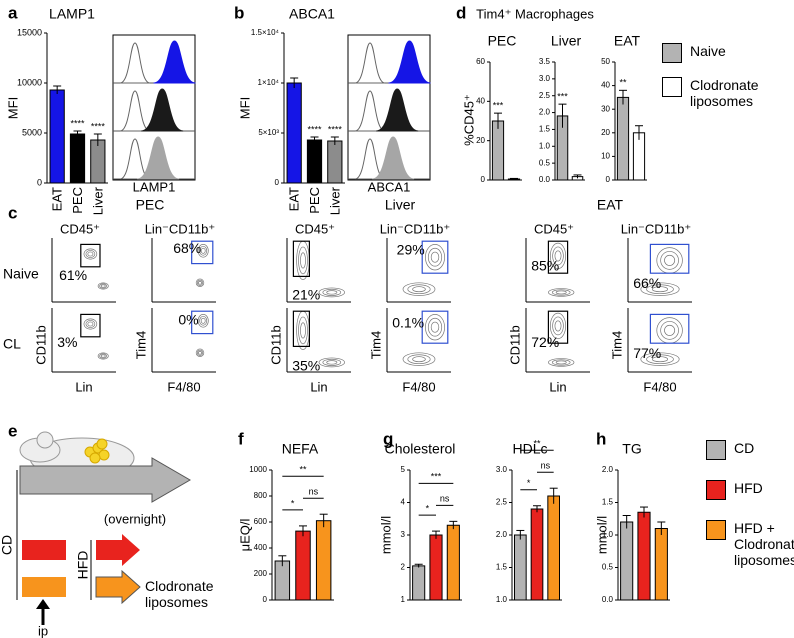 The height and width of the screenshot is (638, 794). What do you see at coordinates (502, 599) in the screenshot?
I see `y-tick-label: 1.0` at bounding box center [502, 599].